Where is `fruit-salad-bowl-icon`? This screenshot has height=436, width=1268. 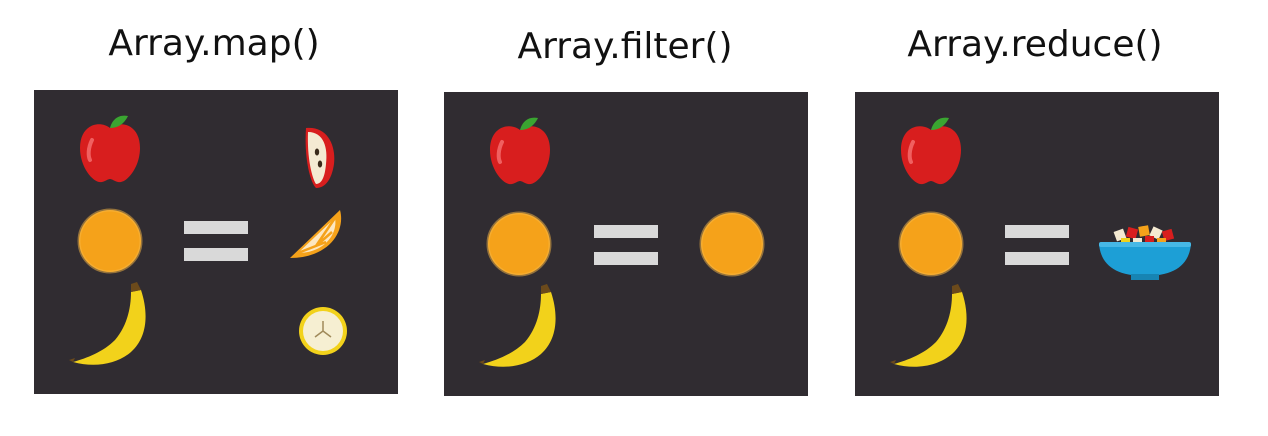 fruit-salad-bowl-icon is located at coordinates (1145, 252).